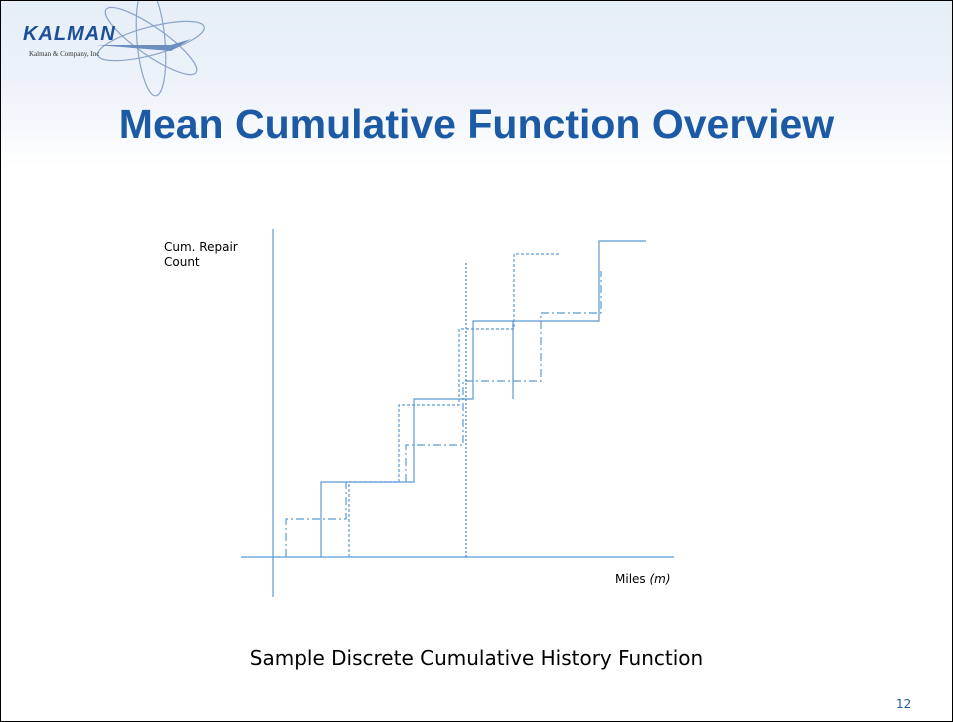  Describe the element at coordinates (476, 124) in the screenshot. I see `slide-title: Mean Cumulative Function Overview` at that location.